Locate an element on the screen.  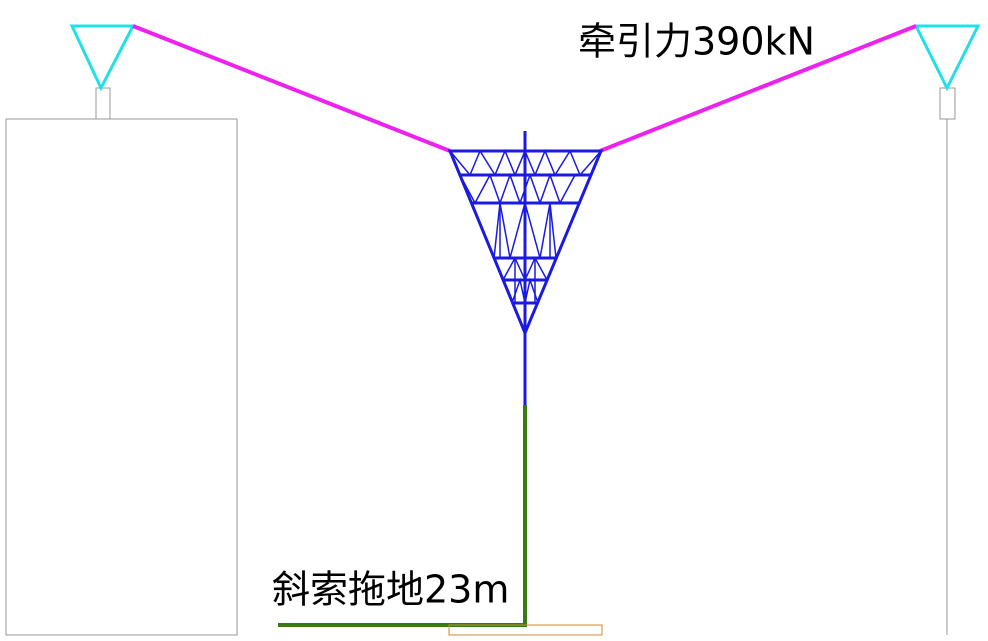
tower-lattice is located at coordinates (525, 242).